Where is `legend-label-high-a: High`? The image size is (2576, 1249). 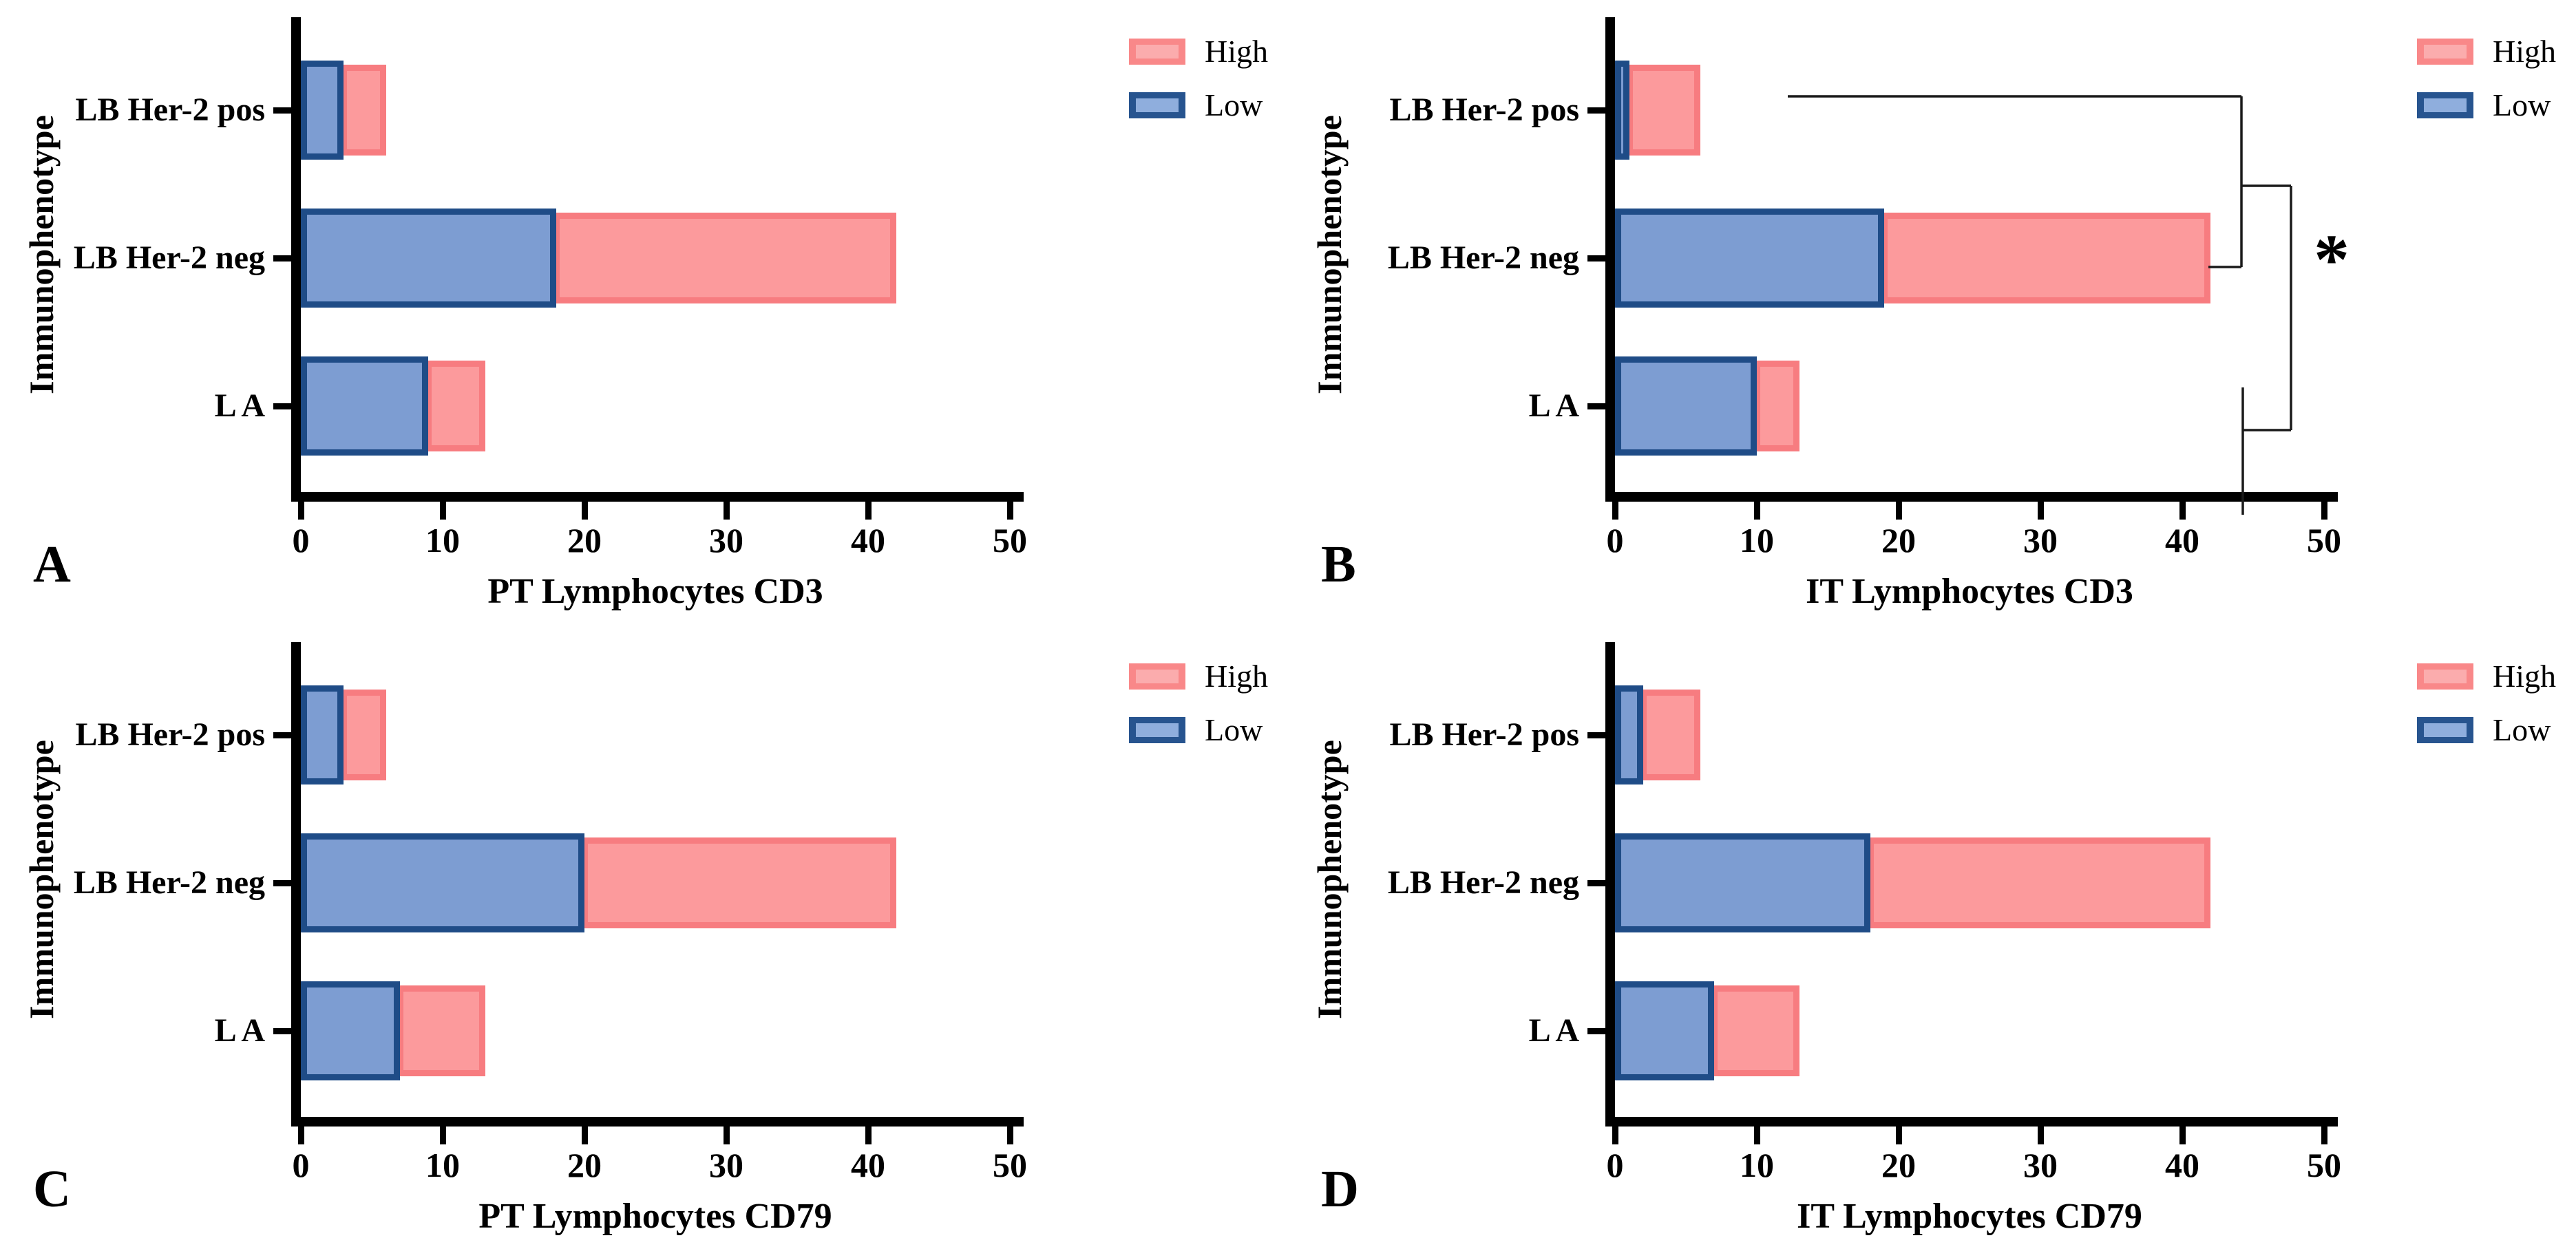 legend-label-high-a: High is located at coordinates (1237, 51).